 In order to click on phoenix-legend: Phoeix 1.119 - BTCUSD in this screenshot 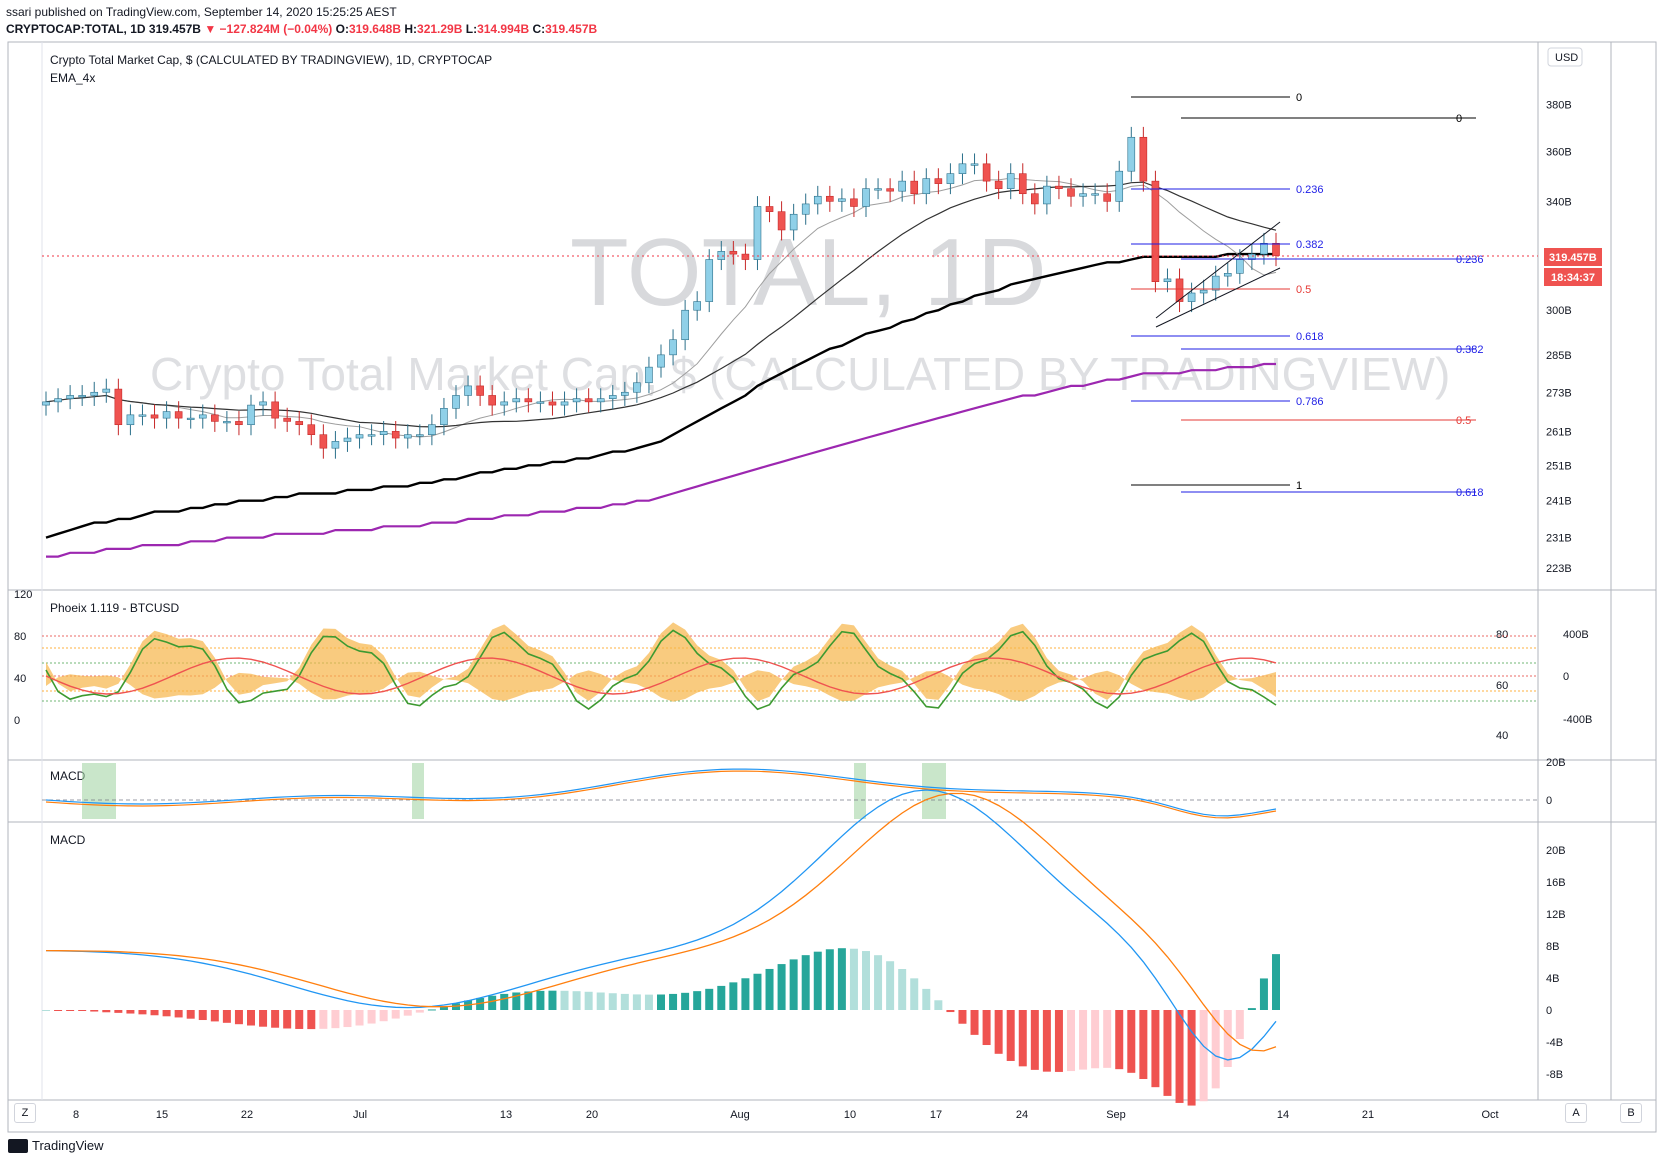, I will do `click(114, 608)`.